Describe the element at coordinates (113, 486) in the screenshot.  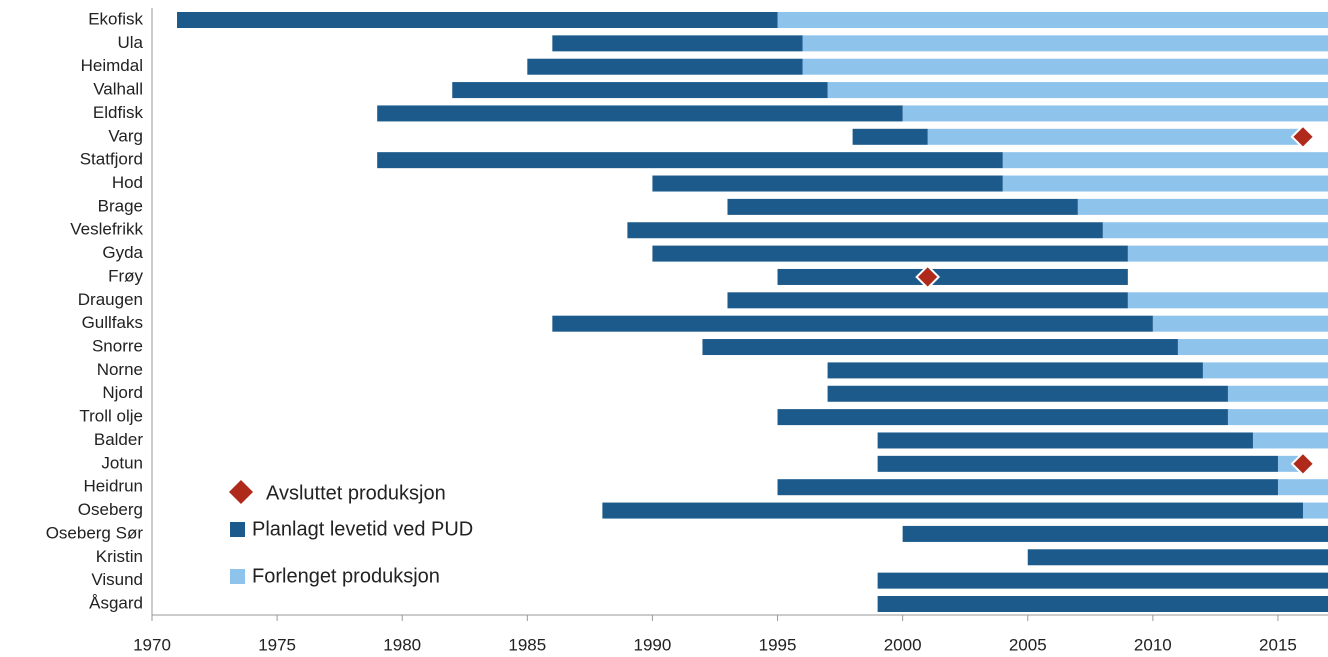
I see `category-label: Heidrun` at that location.